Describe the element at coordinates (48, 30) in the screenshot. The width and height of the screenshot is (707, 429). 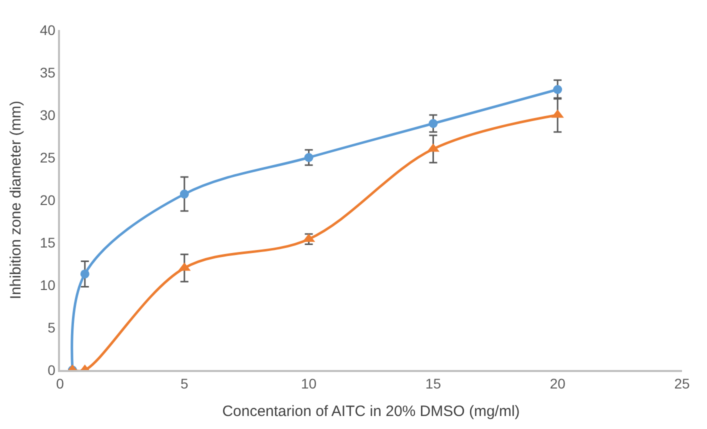
I see `y-tick-label: 40` at that location.